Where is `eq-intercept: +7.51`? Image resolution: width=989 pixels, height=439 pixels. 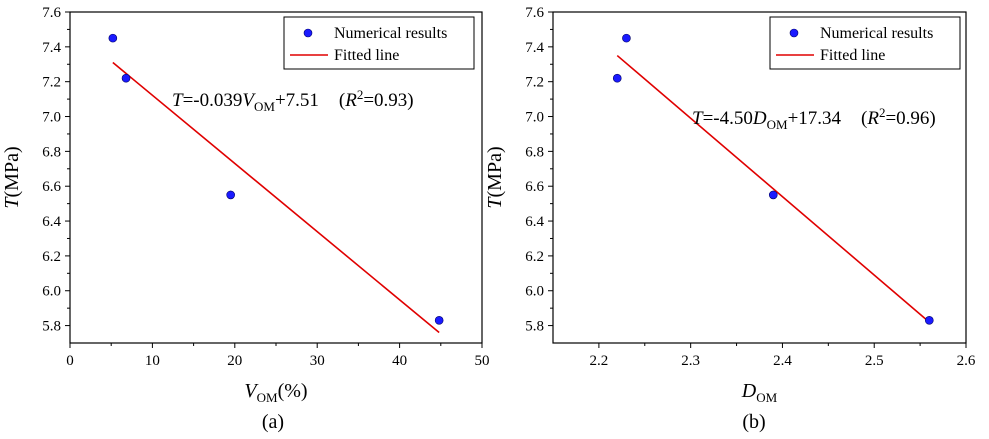 eq-intercept: +7.51 is located at coordinates (297, 100).